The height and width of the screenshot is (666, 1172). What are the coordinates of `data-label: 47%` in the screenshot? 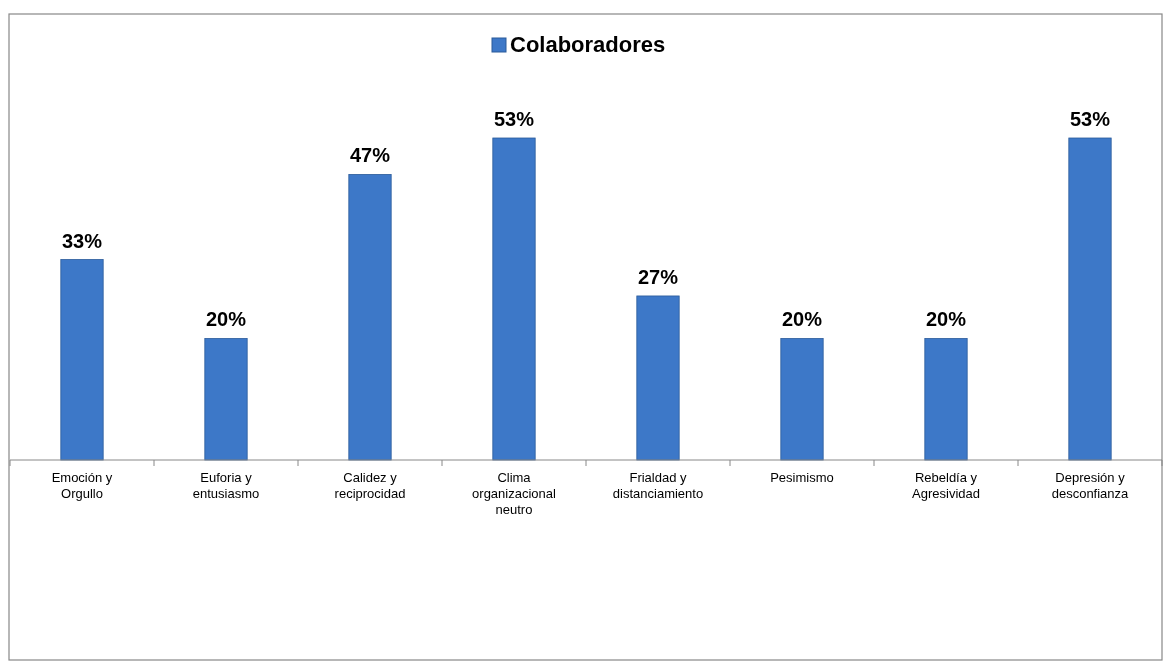 It's located at (370, 155).